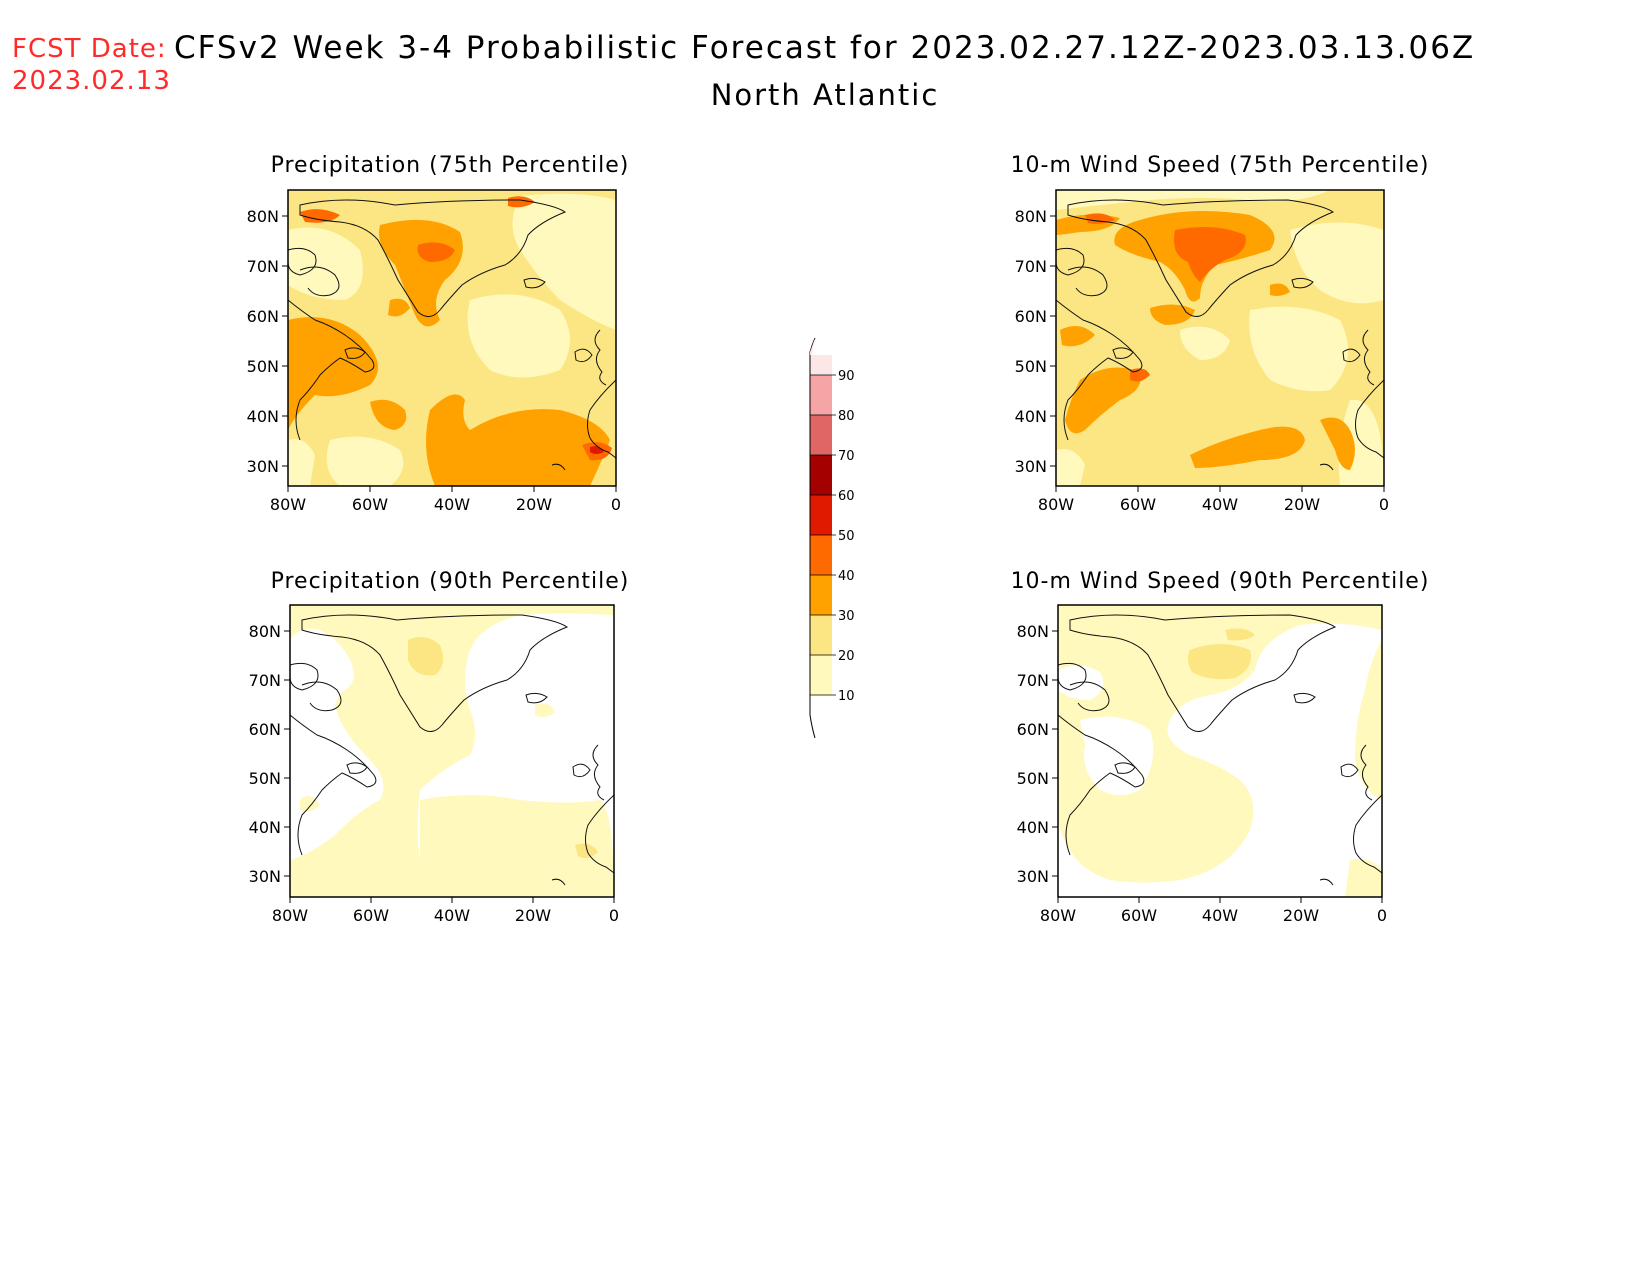  Describe the element at coordinates (91, 81) in the screenshot. I see `fcst-date-value: 2023.02.13` at that location.